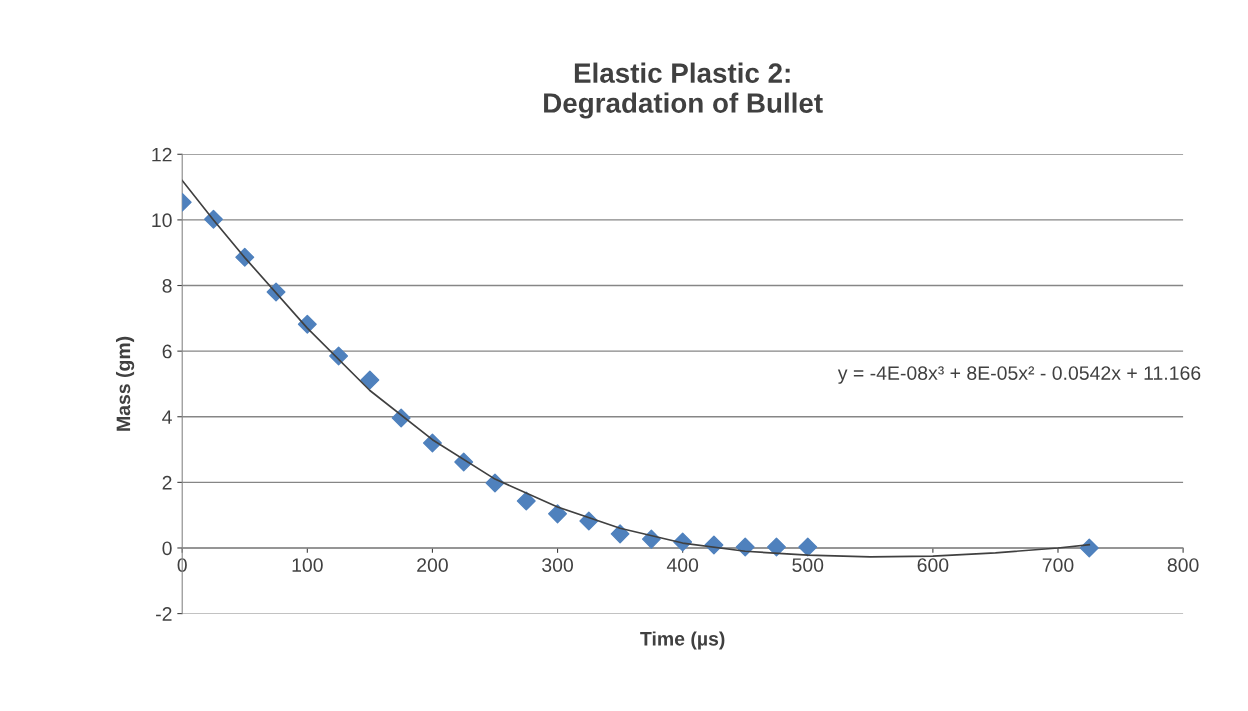 This screenshot has width=1248, height=711. Describe the element at coordinates (1183, 565) in the screenshot. I see `x-tick-label: 800` at that location.